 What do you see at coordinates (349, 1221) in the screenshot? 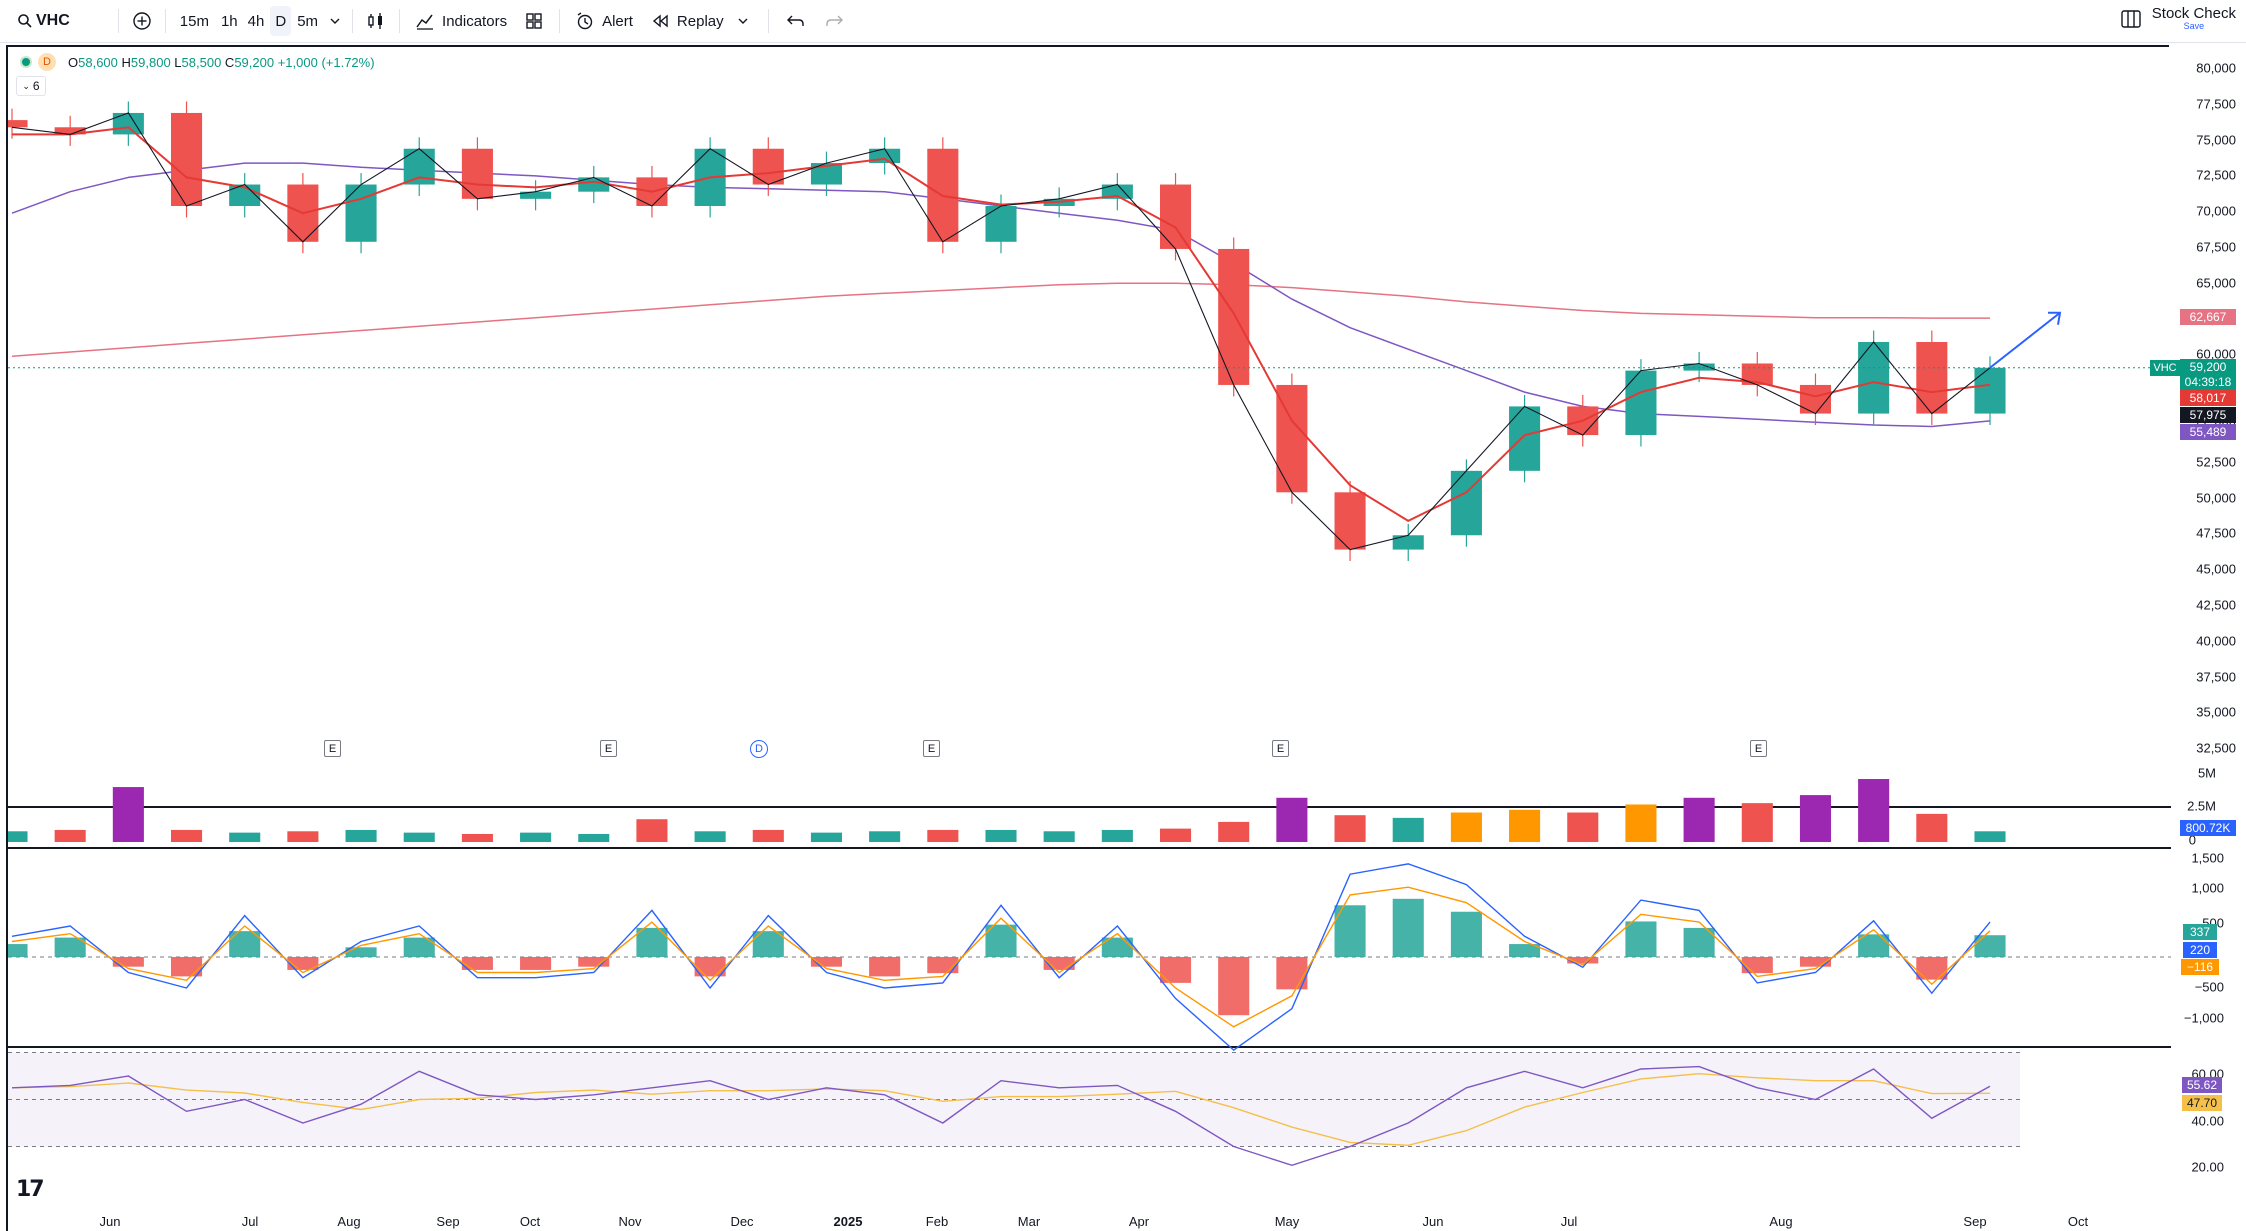
I see `time-axis-label: Aug` at bounding box center [349, 1221].